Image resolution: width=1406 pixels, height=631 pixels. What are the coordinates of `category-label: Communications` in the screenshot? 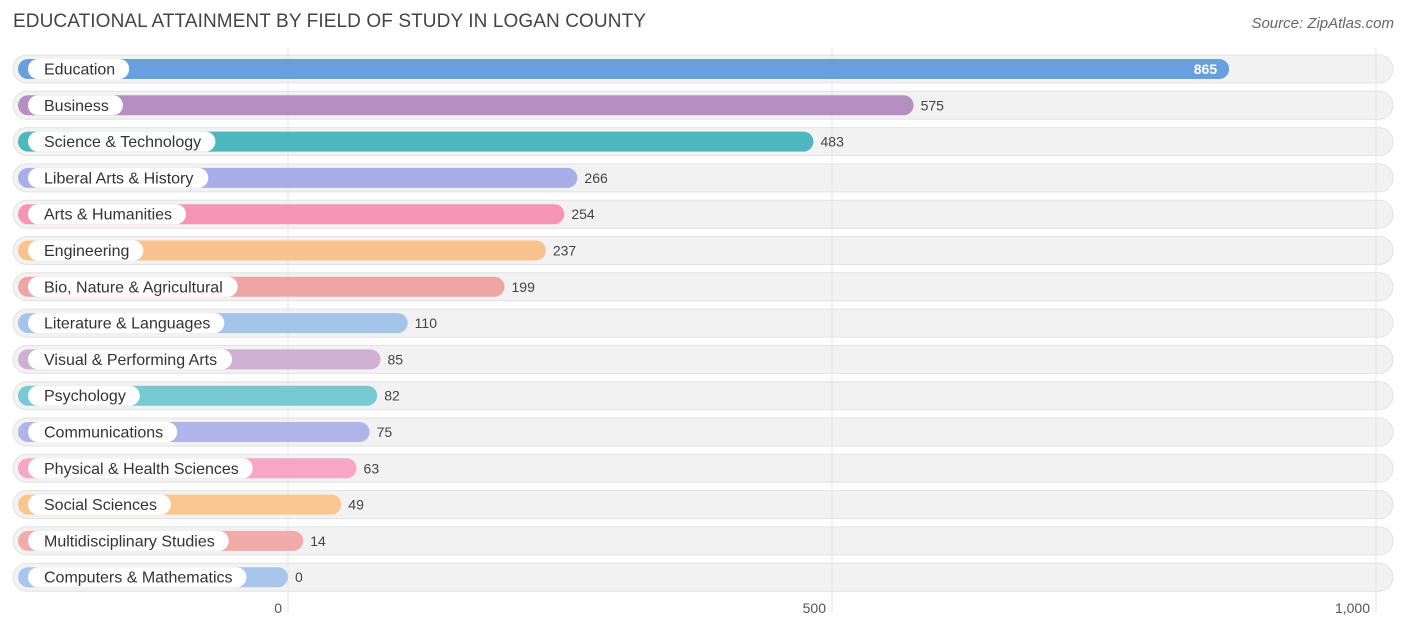 It's located at (103, 433).